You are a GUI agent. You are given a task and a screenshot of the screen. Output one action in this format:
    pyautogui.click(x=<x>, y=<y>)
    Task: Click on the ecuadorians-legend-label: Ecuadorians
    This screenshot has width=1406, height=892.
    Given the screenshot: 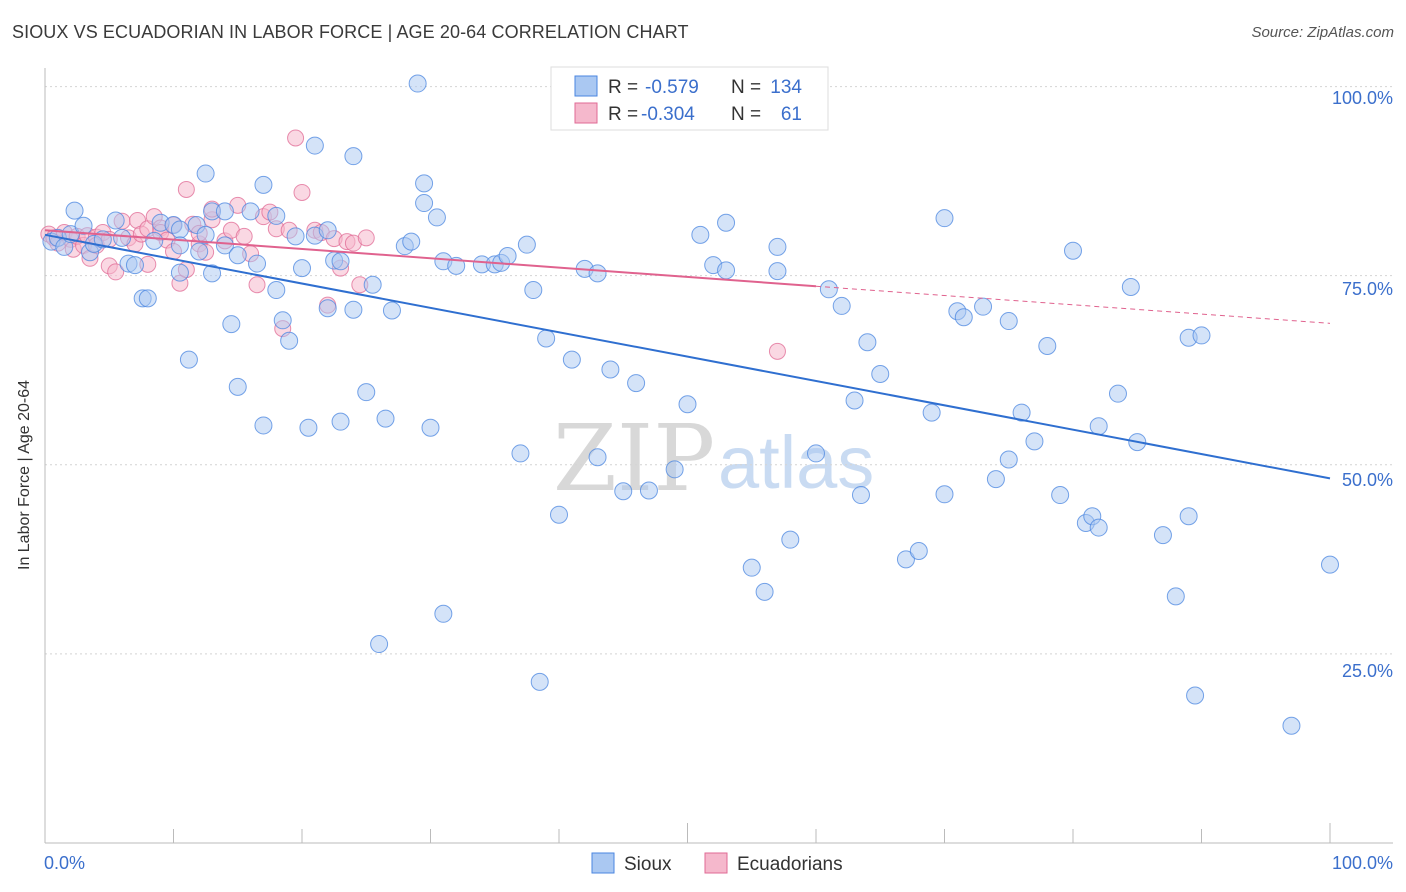 What is the action you would take?
    pyautogui.click(x=790, y=864)
    